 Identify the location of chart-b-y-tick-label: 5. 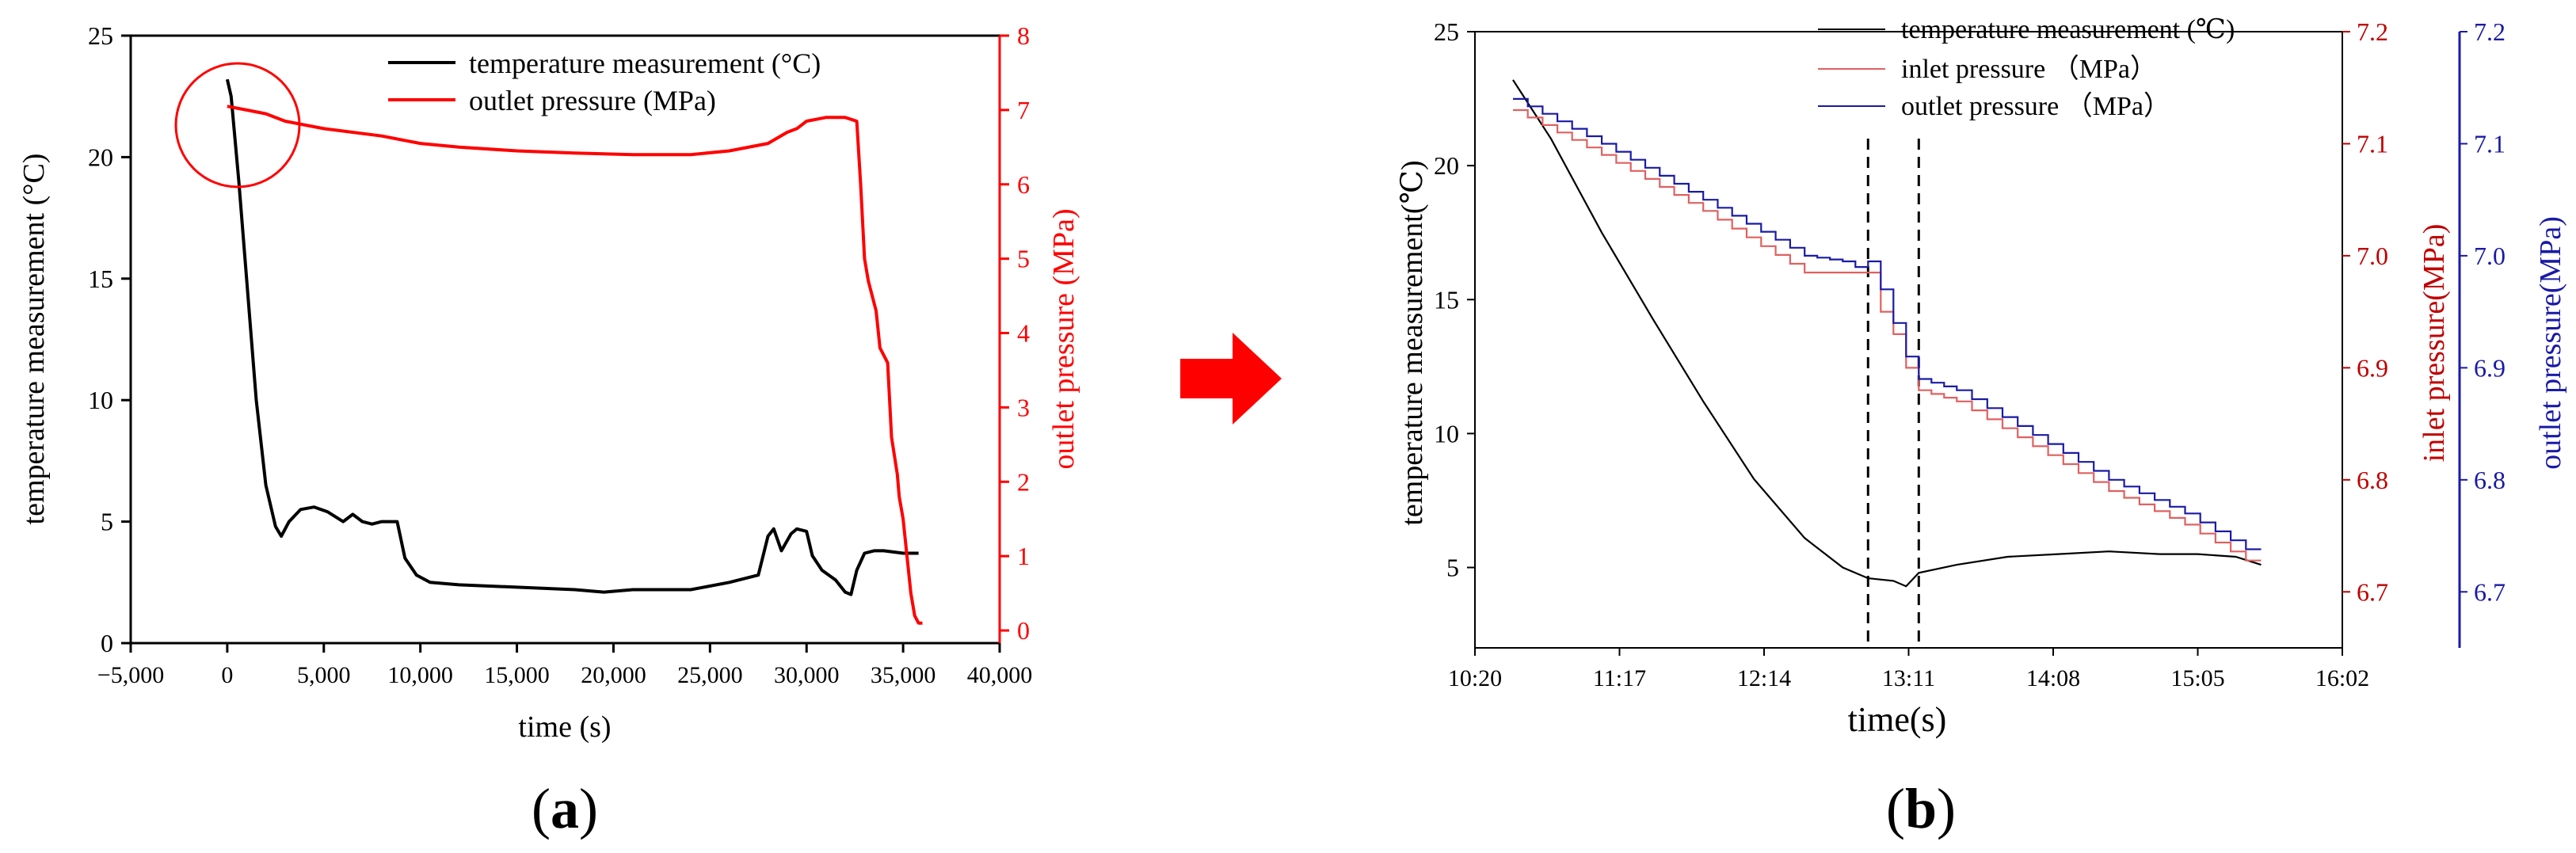
(1452, 568).